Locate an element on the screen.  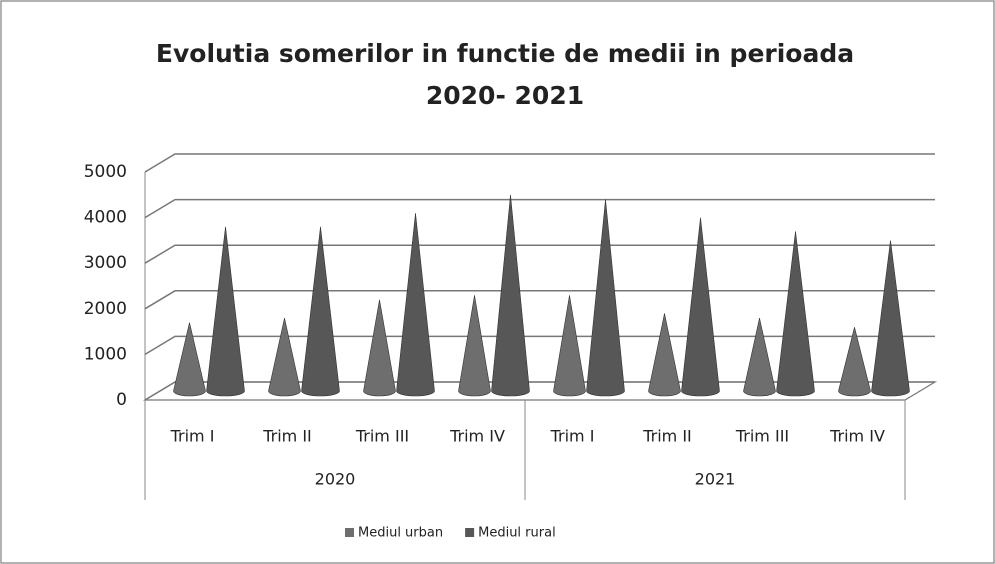
y-tick-label: 0 is located at coordinates (121, 400).